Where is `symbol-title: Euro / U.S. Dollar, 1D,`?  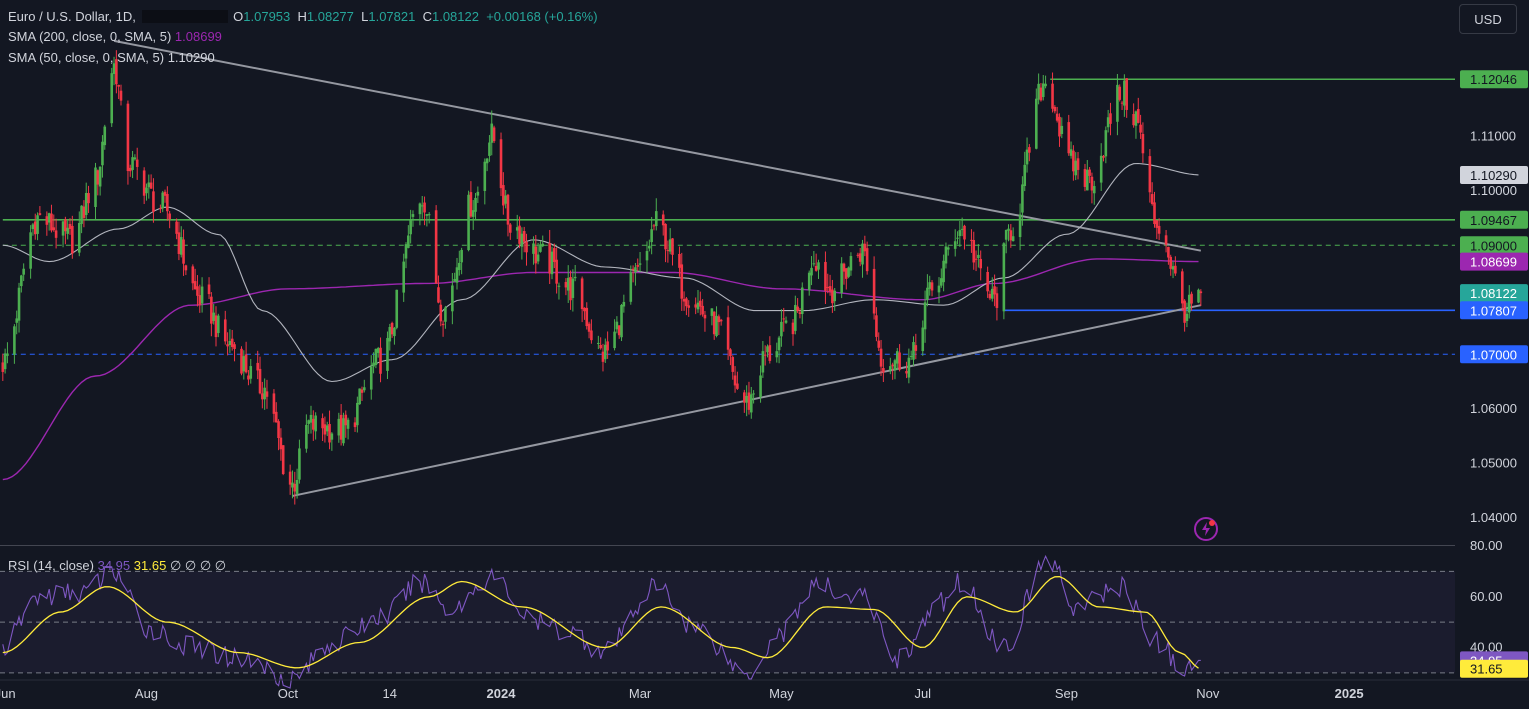 symbol-title: Euro / U.S. Dollar, 1D, is located at coordinates (72, 16).